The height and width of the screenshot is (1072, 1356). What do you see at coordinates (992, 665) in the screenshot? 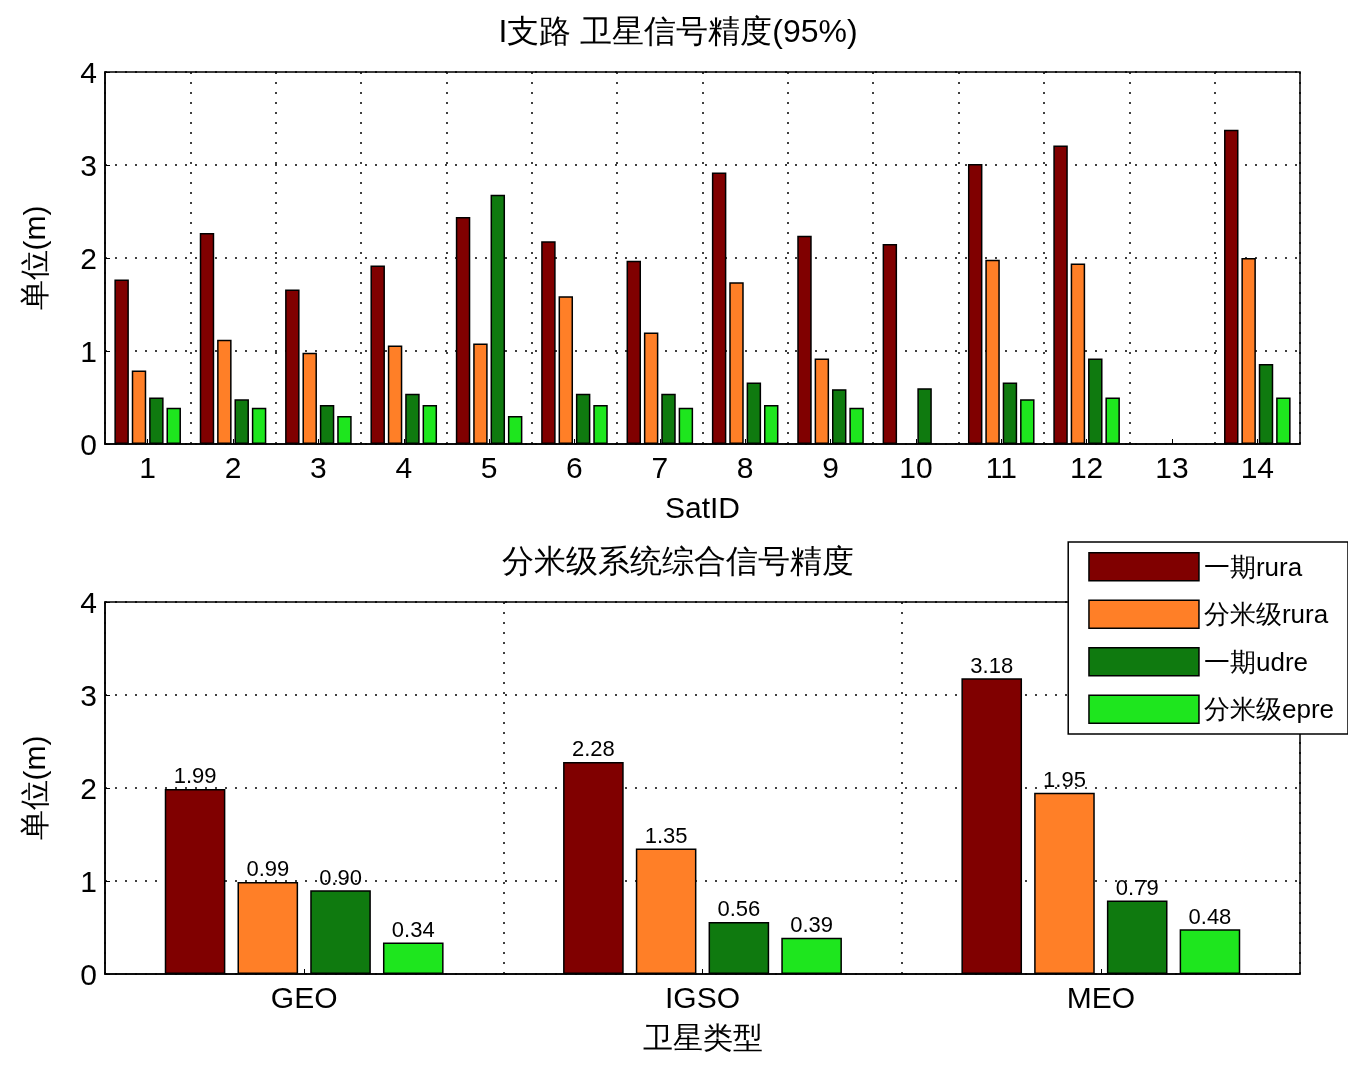
I see `data-label: 3.18` at bounding box center [992, 665].